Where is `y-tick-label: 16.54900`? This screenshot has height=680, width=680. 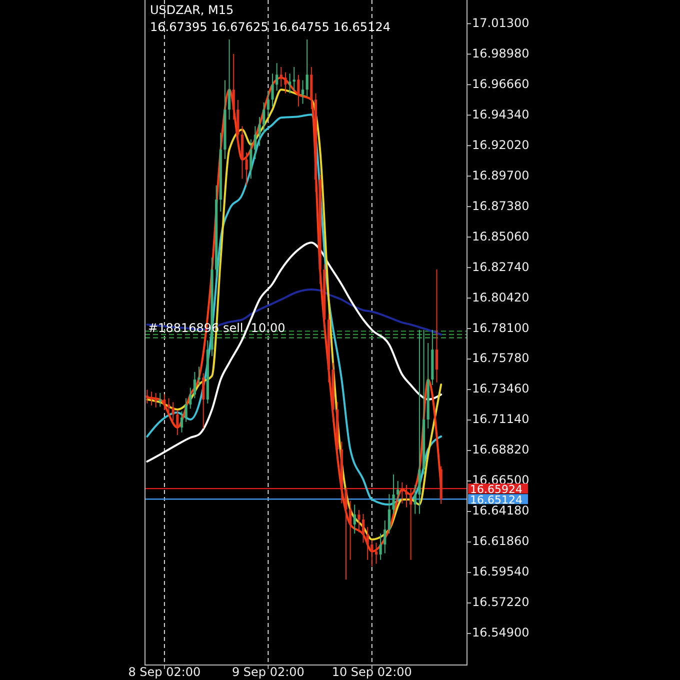
y-tick-label: 16.54900 is located at coordinates (501, 633).